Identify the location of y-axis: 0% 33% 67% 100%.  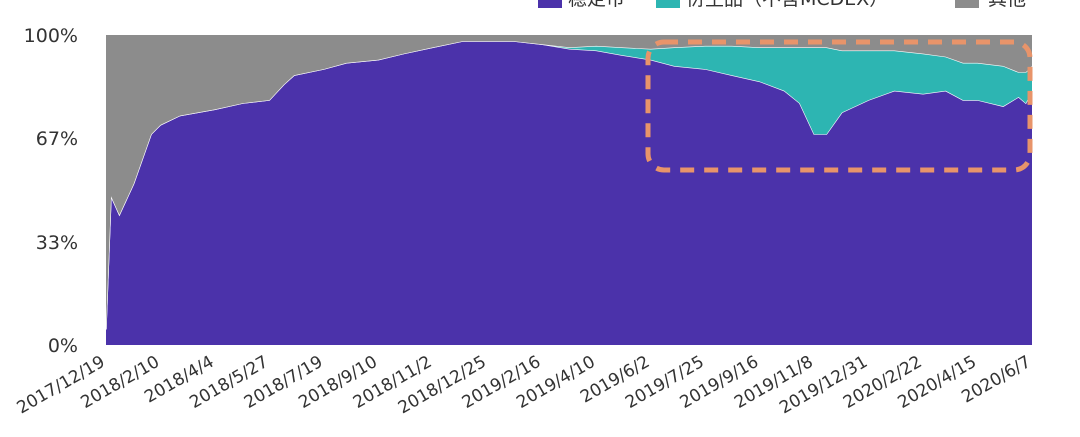
(51, 191).